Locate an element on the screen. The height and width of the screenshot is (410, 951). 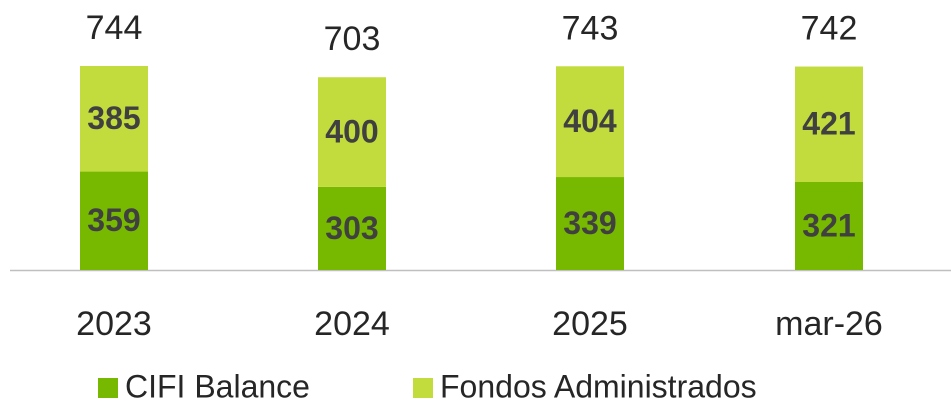
total-label: 742 is located at coordinates (829, 29).